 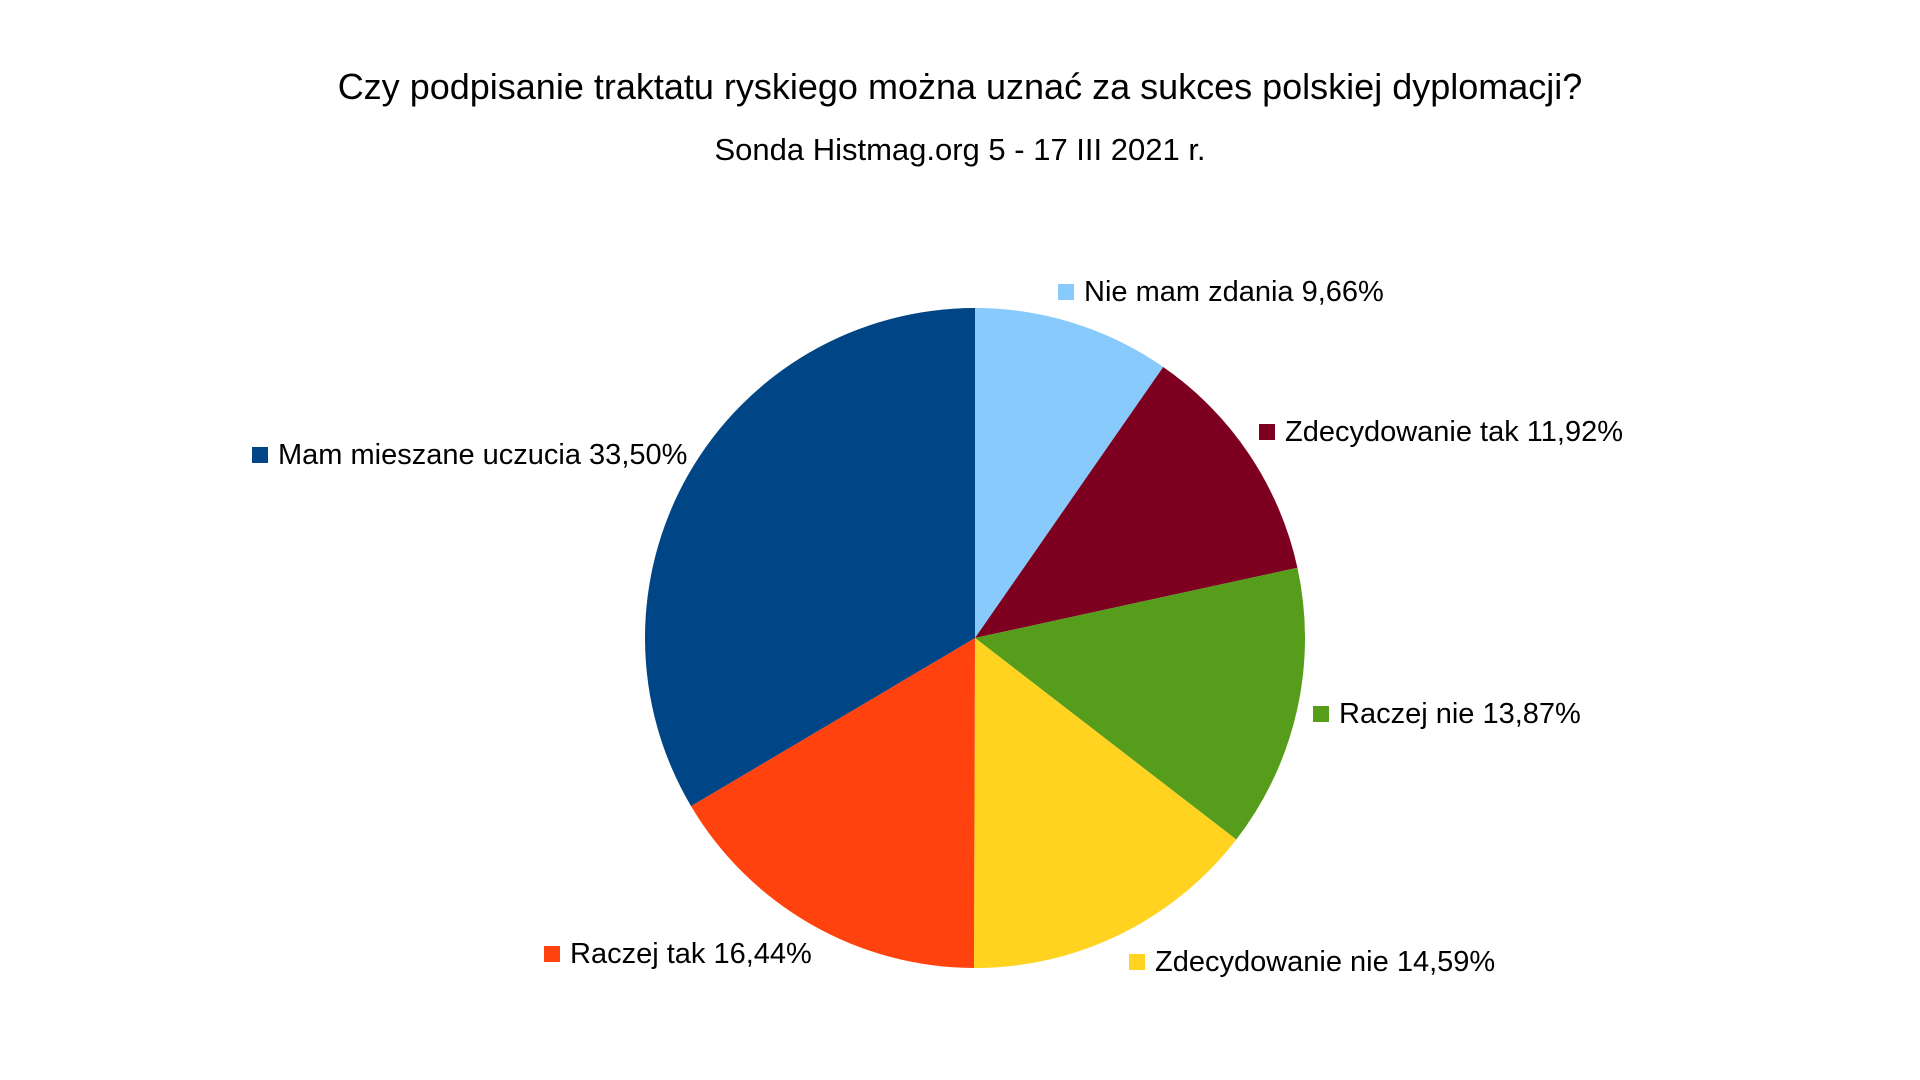 I want to click on chart-subtitle: Sonda Histmag.org 5 - 17 III 2021 r., so click(x=960, y=149).